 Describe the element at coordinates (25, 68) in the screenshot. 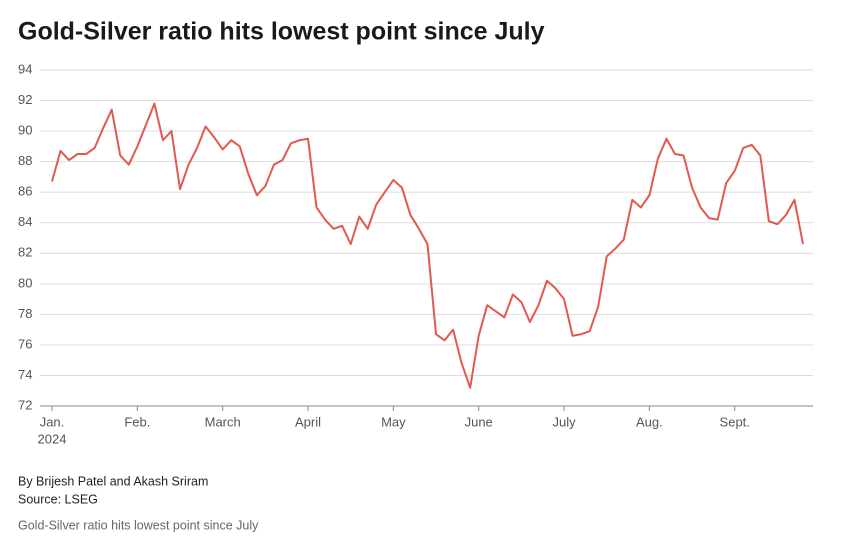

I see `y-tick-label: 94` at that location.